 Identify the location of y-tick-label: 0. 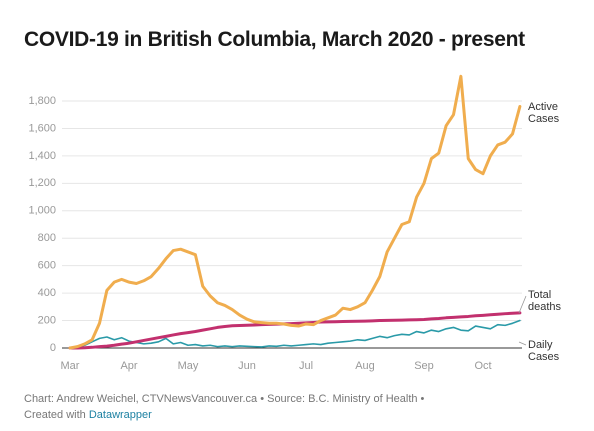
(53, 348).